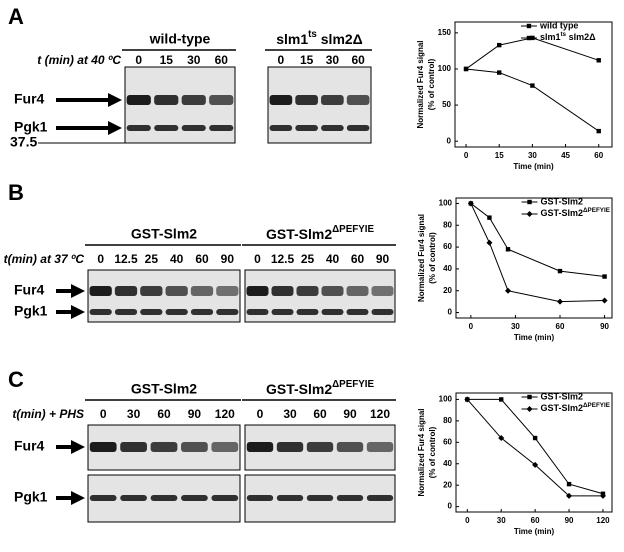  I want to click on y-tick-label: 50, so click(446, 104).